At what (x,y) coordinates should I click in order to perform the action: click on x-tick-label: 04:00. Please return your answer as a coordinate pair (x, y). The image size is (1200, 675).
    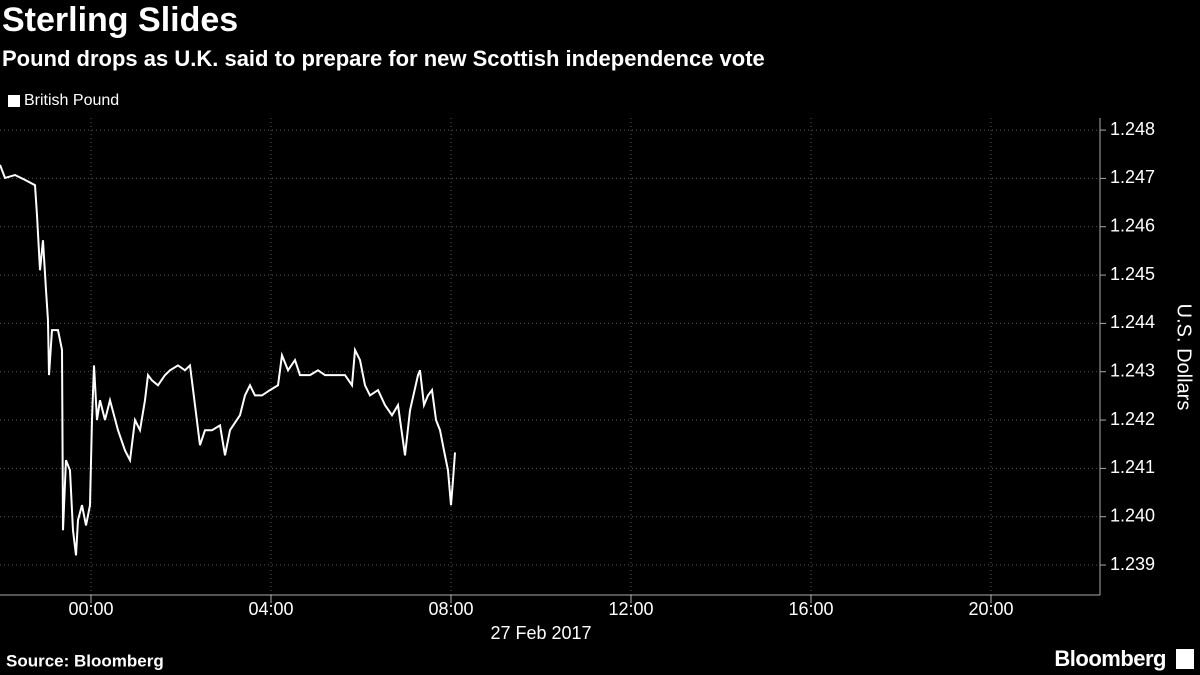
    Looking at the image, I should click on (270, 609).